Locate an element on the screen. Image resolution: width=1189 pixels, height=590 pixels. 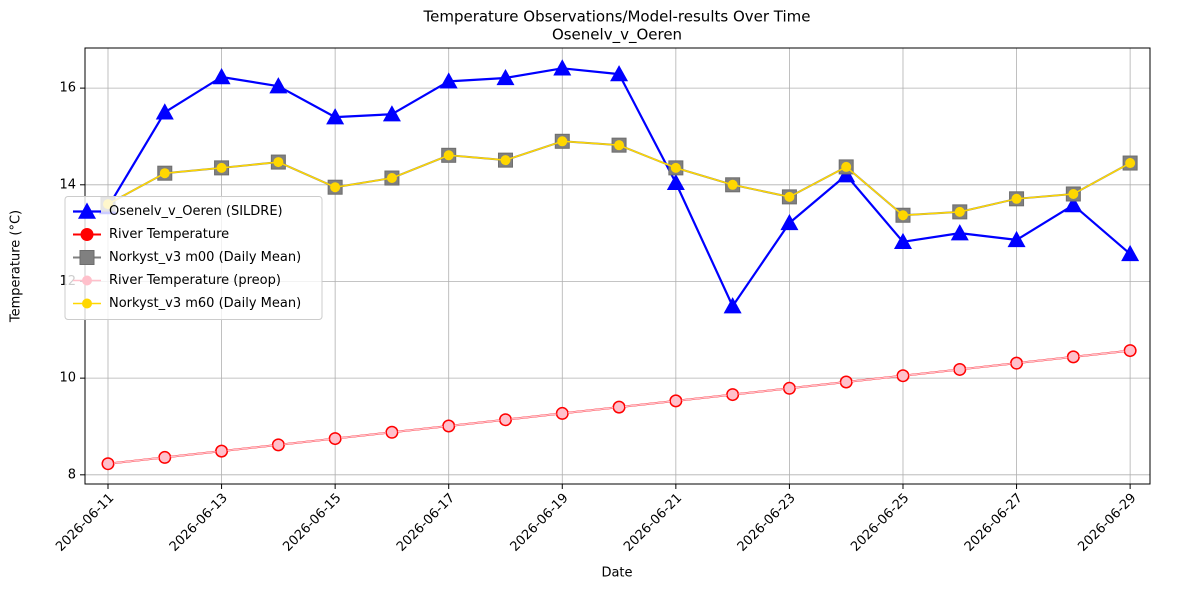
legend-label: Norkyst_v3 m00 (Daily Mean) is located at coordinates (205, 257).